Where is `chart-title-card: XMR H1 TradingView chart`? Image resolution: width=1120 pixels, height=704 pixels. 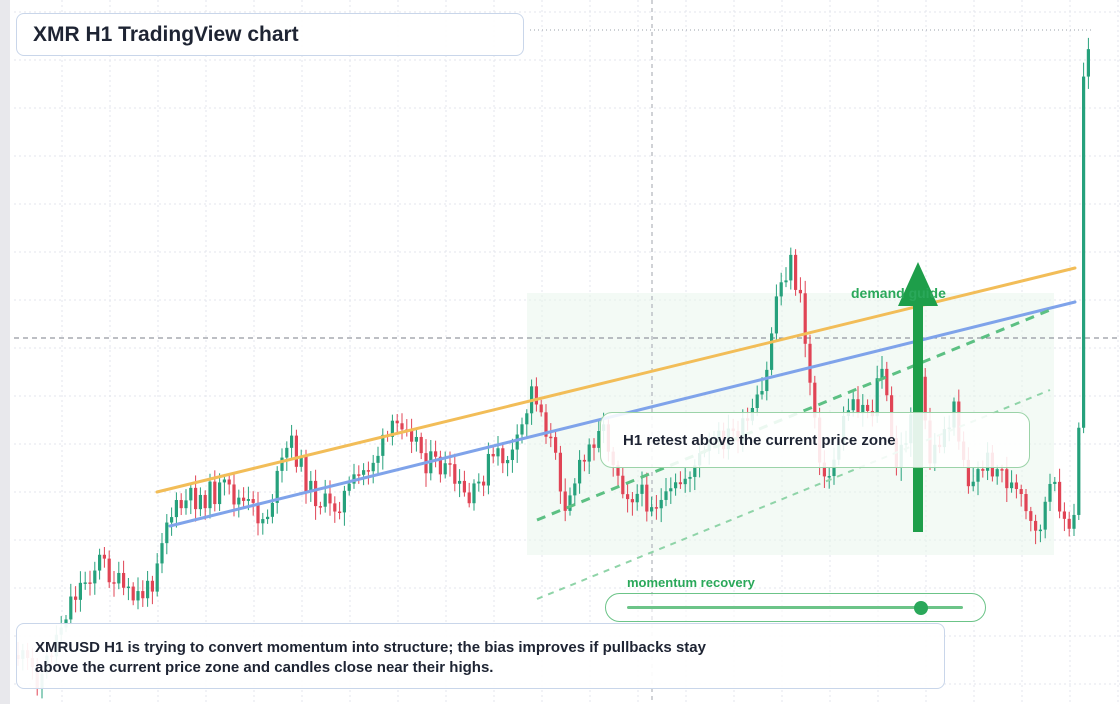
chart-title-card: XMR H1 TradingView chart is located at coordinates (270, 34).